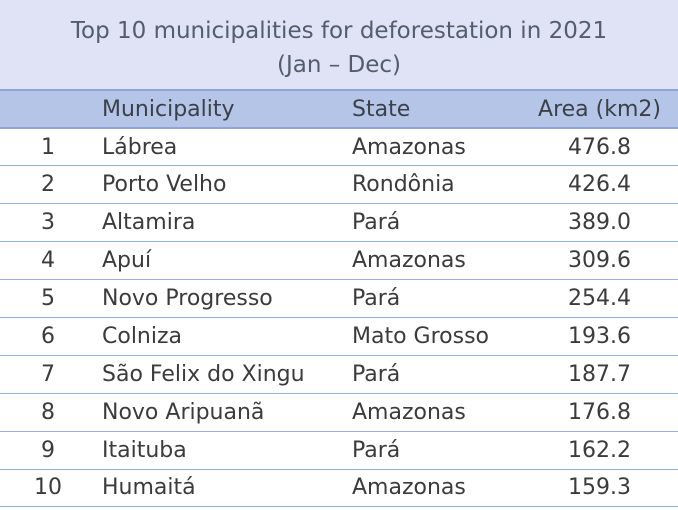 This screenshot has height=510, width=678. What do you see at coordinates (599, 412) in the screenshot?
I see `area-cell: 176.8` at bounding box center [599, 412].